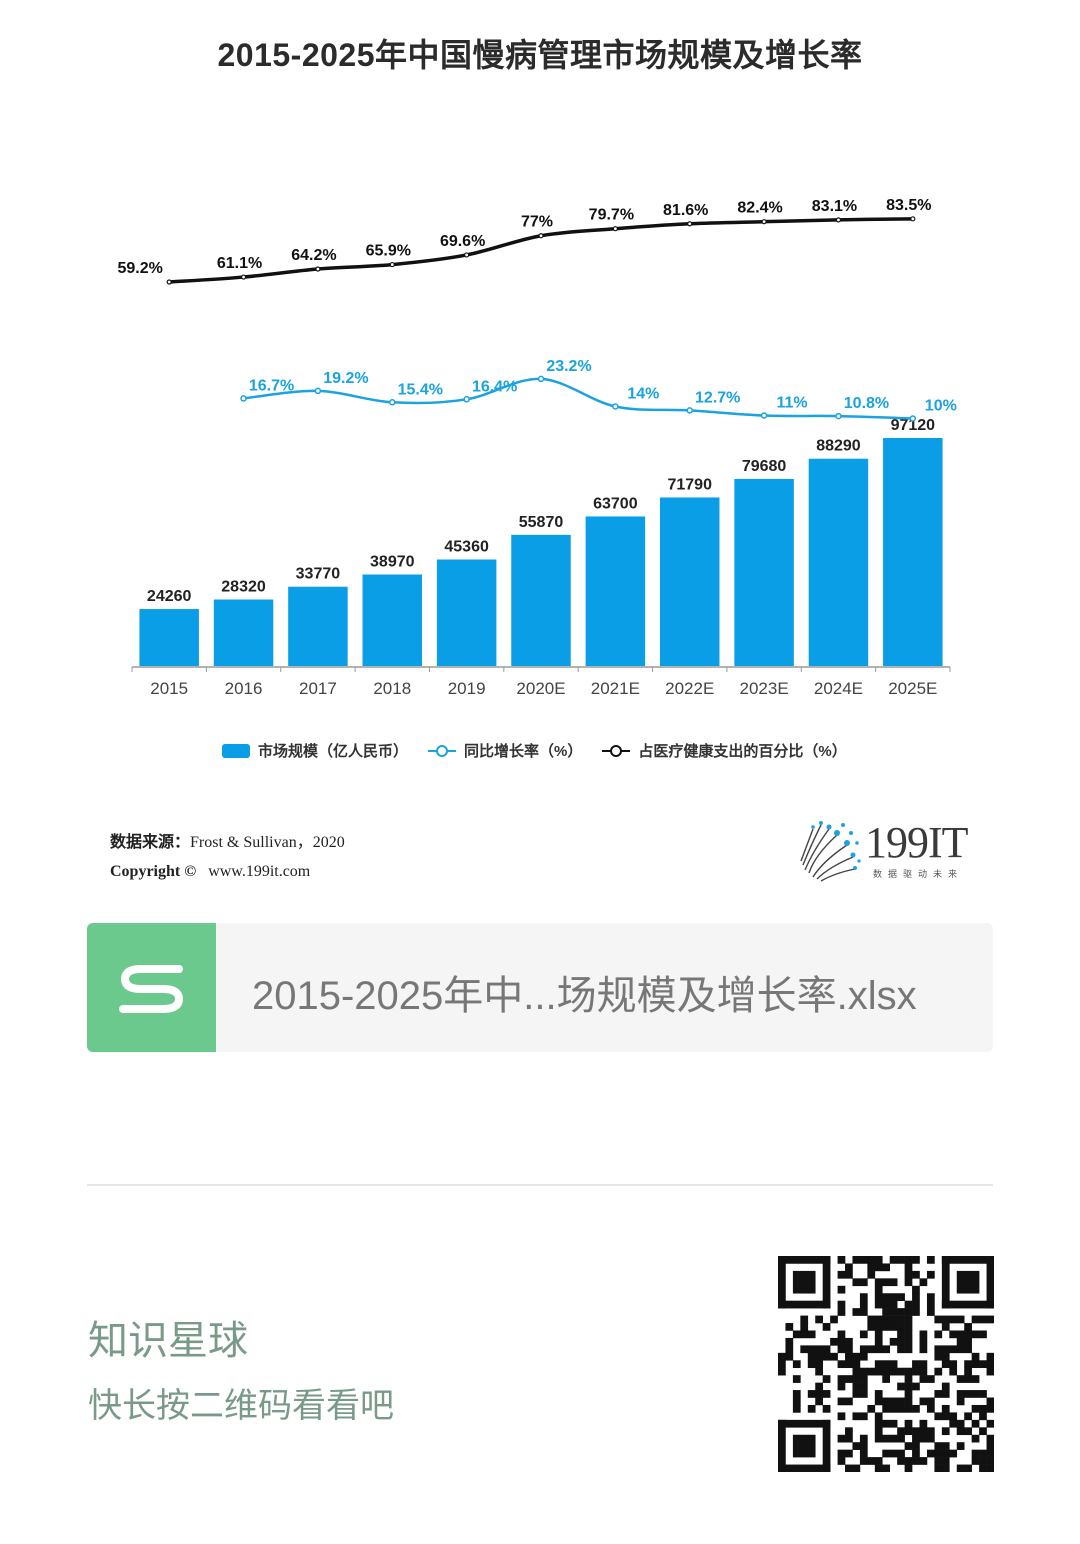 This screenshot has width=1080, height=1544. Describe the element at coordinates (913, 425) in the screenshot. I see `bar-value-label: 97120` at that location.